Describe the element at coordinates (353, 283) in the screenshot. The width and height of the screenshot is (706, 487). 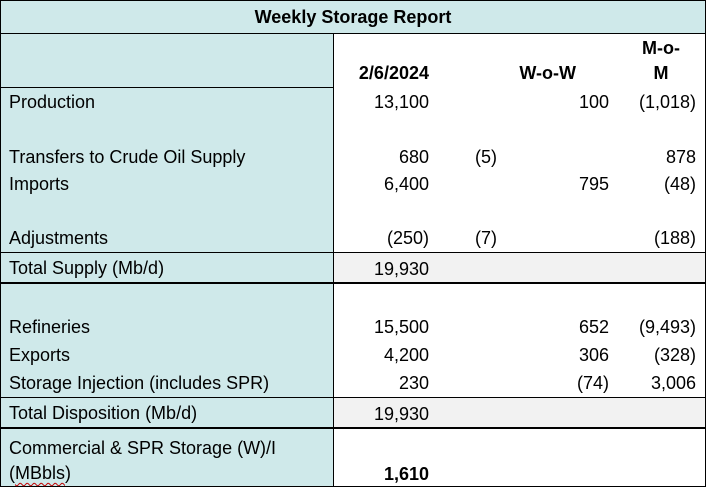
I see `border-below-total-supply` at that location.